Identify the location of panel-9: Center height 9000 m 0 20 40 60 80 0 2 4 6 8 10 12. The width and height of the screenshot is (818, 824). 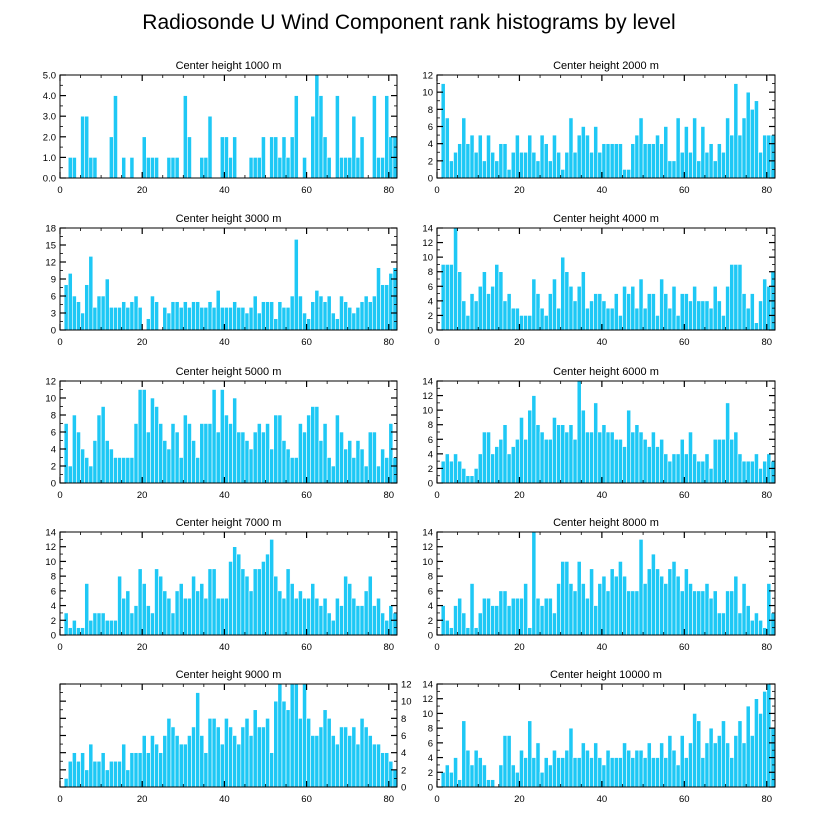
(234, 737).